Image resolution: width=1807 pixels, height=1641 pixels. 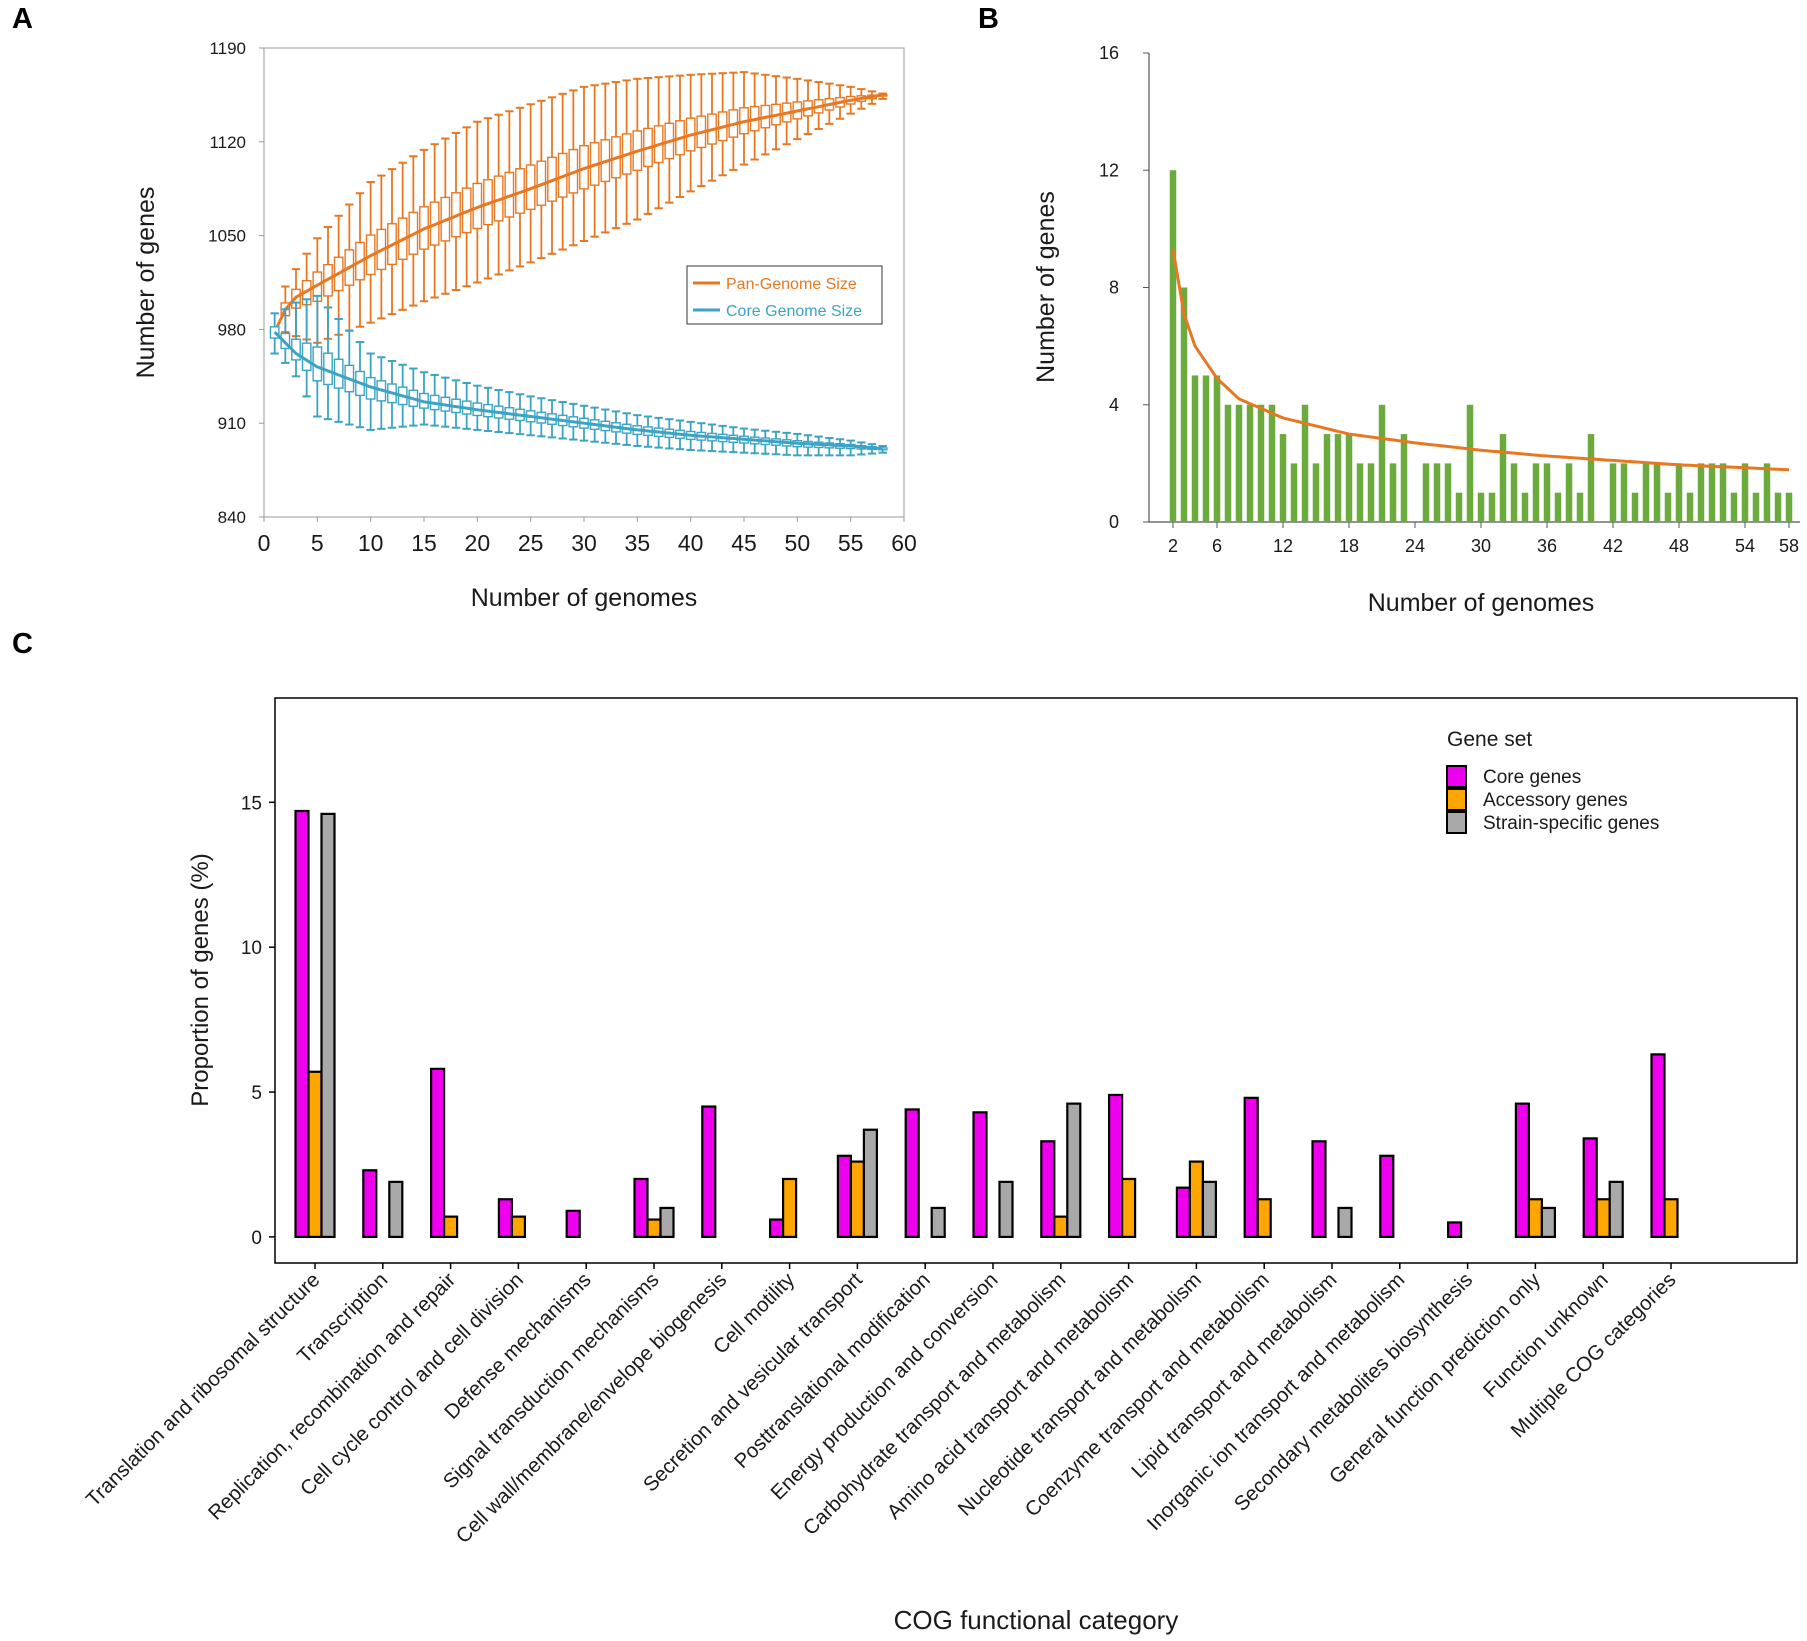 What do you see at coordinates (1354, 1392) in the screenshot?
I see `category-label: Secondary metabolites biosynthesis` at bounding box center [1354, 1392].